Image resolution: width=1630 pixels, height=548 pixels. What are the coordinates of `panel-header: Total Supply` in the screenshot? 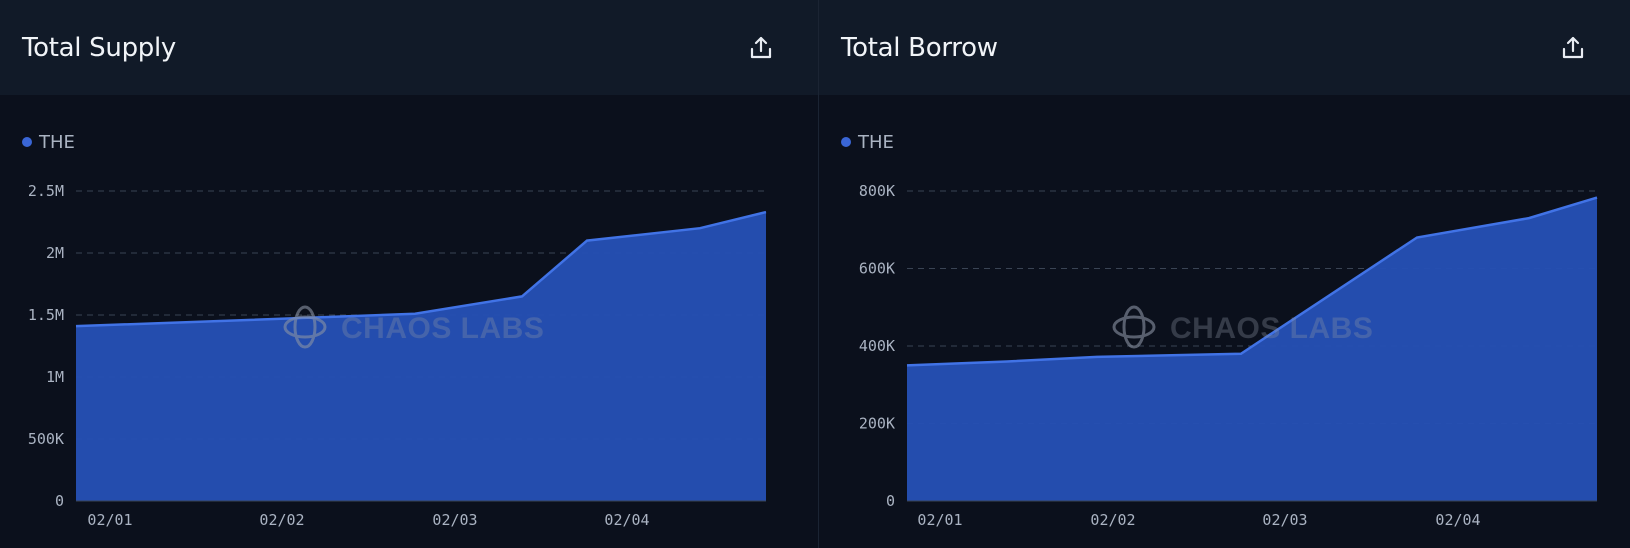 It's located at (409, 47).